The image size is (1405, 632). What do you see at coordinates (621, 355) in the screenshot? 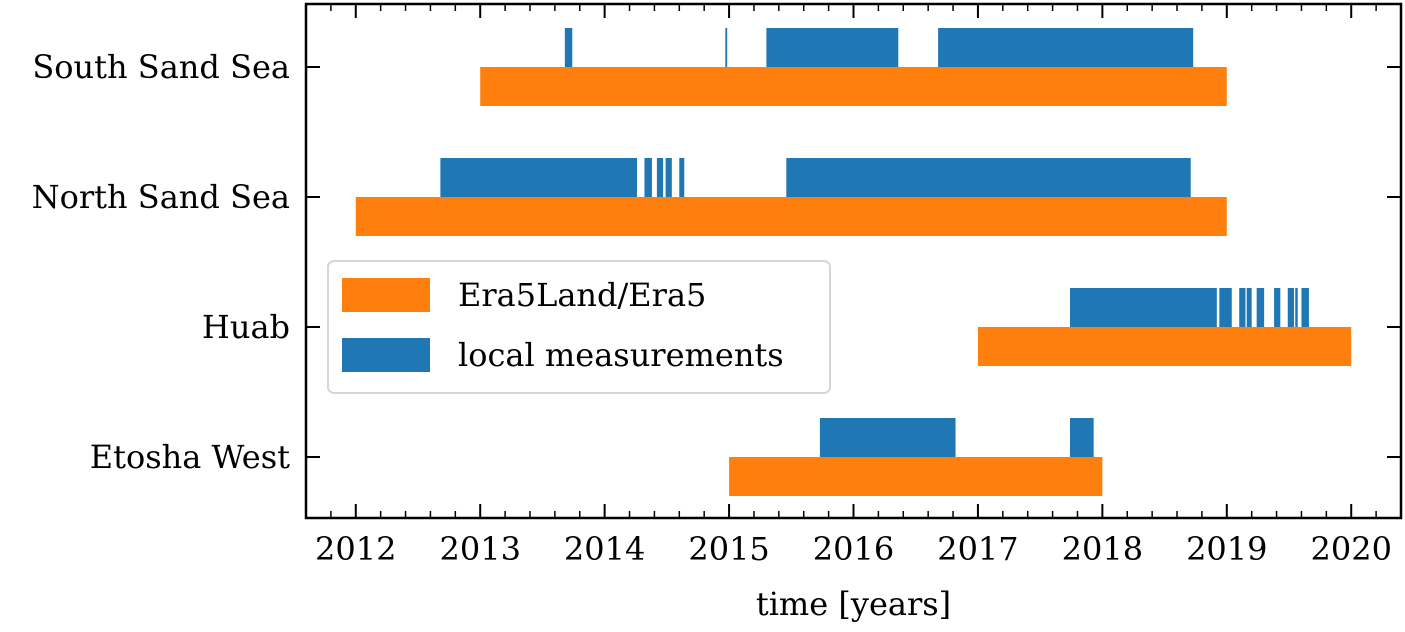
I see `legend-label: local measurements` at bounding box center [621, 355].